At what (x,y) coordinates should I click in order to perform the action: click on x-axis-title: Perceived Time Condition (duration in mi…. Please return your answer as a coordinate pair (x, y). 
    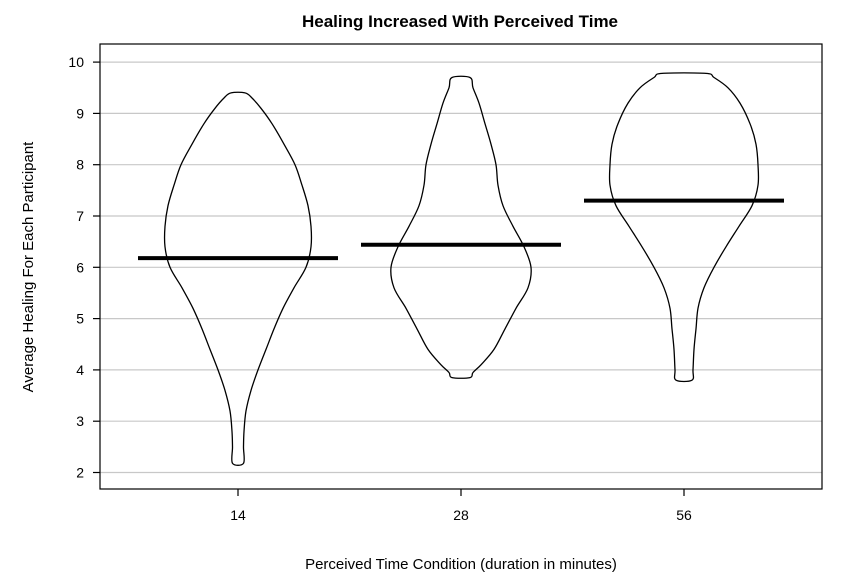
    Looking at the image, I should click on (461, 564).